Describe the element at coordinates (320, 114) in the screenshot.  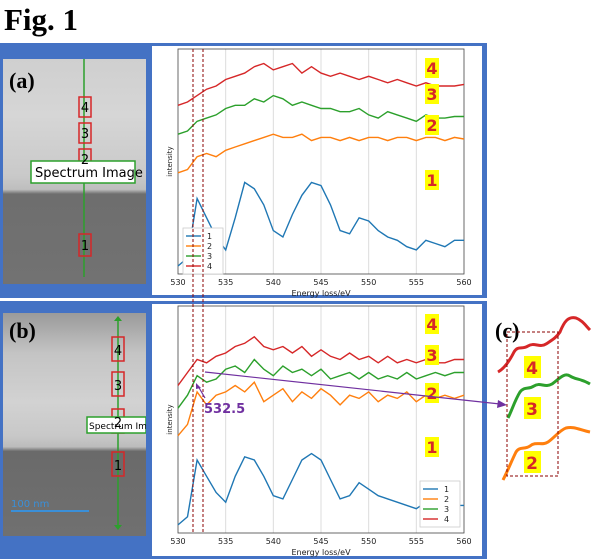
I see `chart-a-series-3-line` at that location.